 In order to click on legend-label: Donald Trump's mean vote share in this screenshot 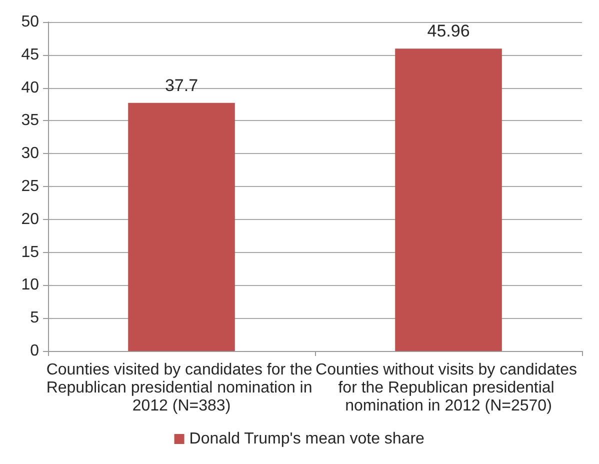, I will do `click(307, 439)`.